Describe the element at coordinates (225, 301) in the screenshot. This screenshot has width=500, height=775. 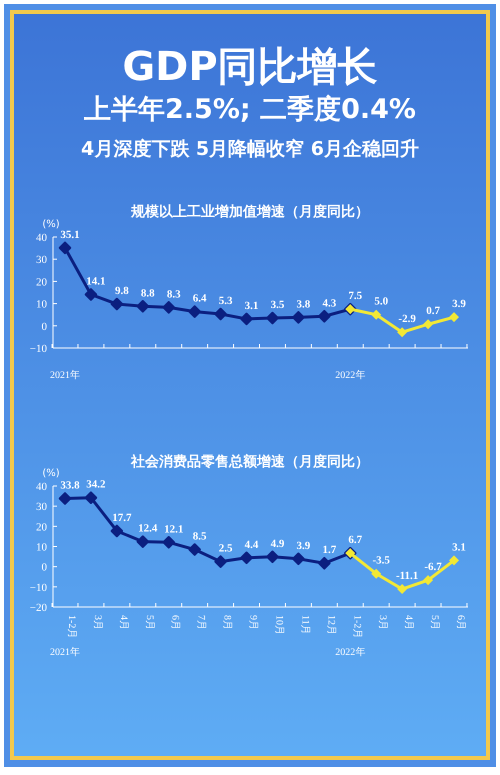
I see `data-label: 5.3` at that location.